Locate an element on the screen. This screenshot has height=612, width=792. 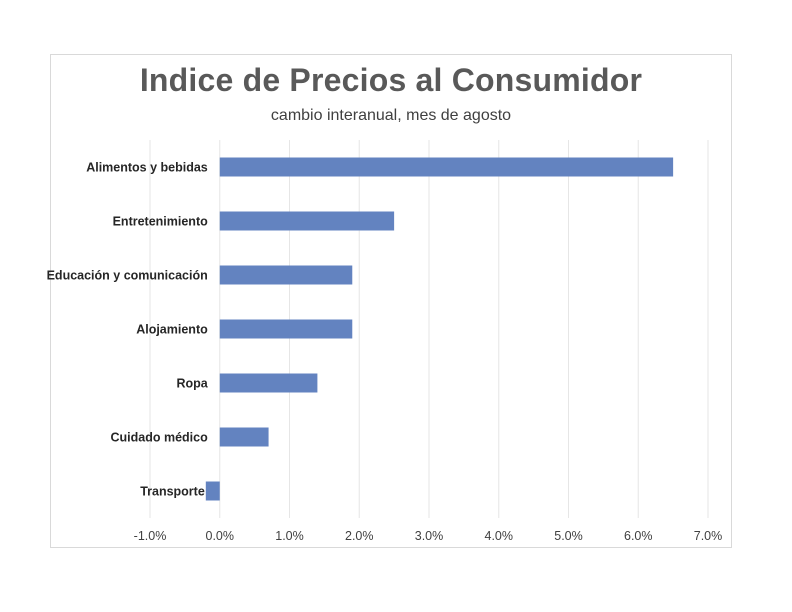
x-tick-label: 3.0% is located at coordinates (429, 536).